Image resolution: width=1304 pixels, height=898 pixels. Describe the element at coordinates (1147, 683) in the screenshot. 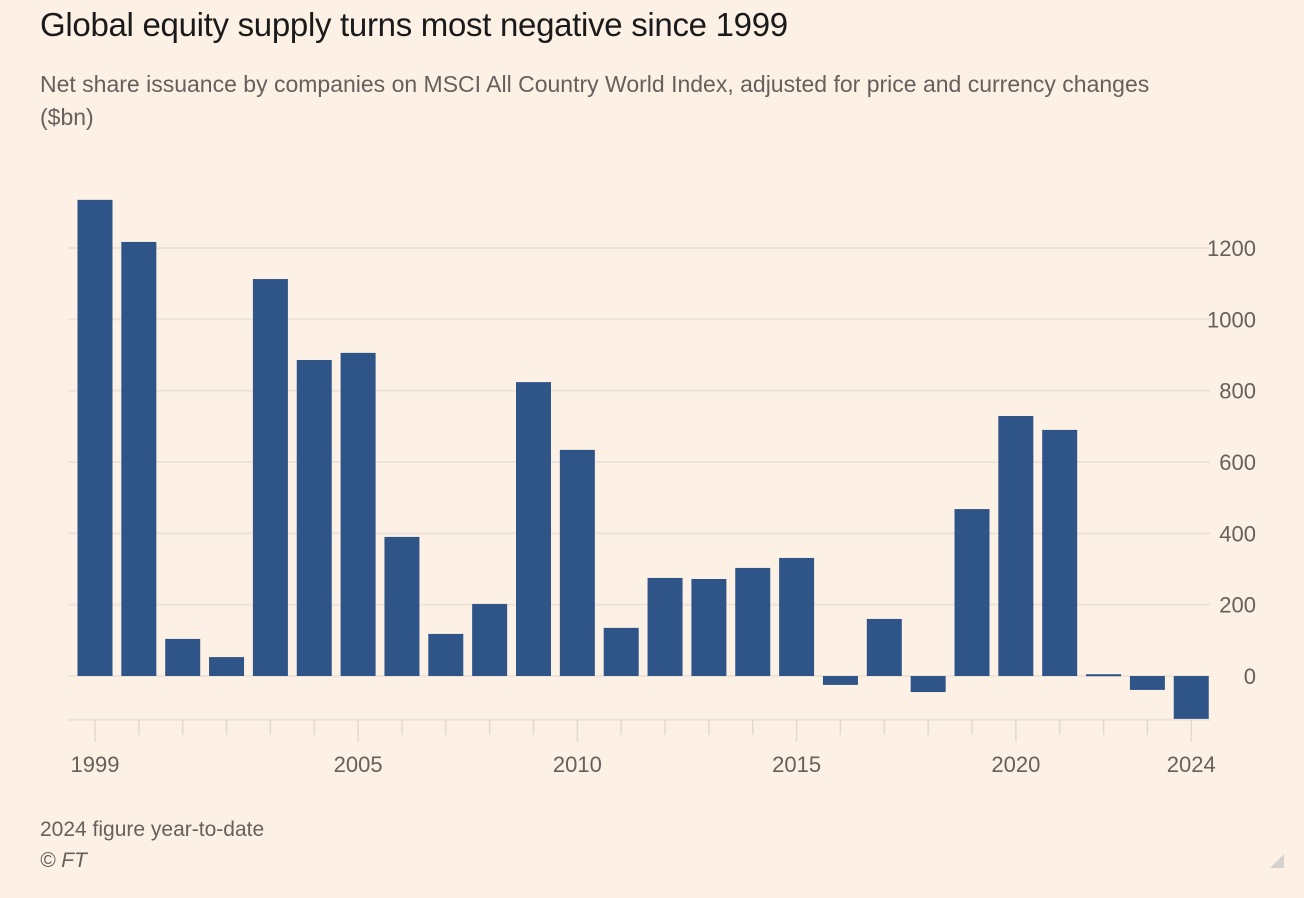

I see `bar-2023` at that location.